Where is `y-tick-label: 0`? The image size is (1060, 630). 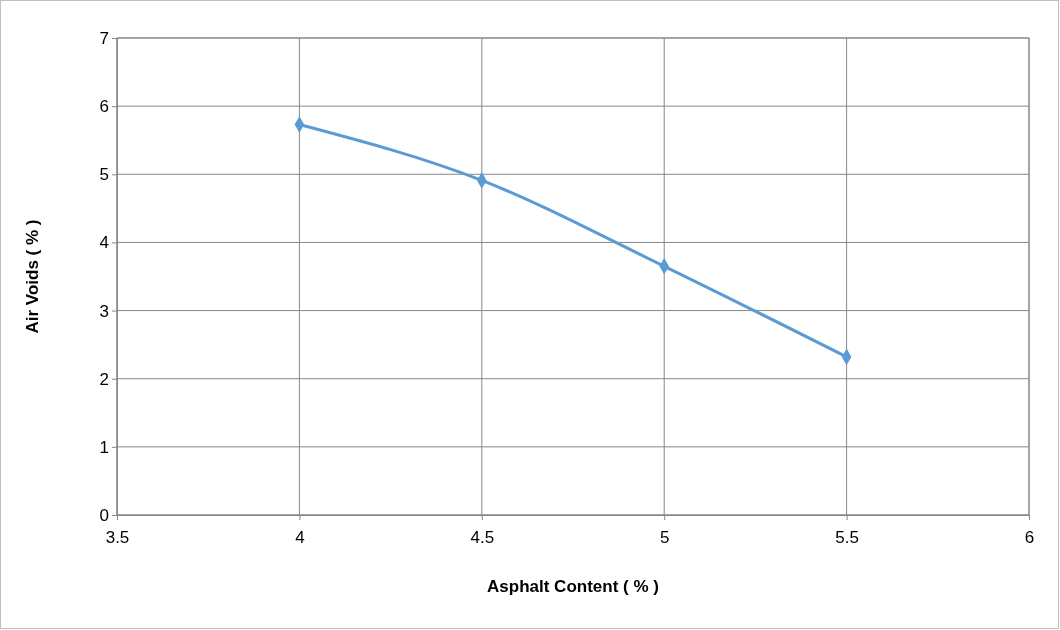
y-tick-label: 0 is located at coordinates (104, 515).